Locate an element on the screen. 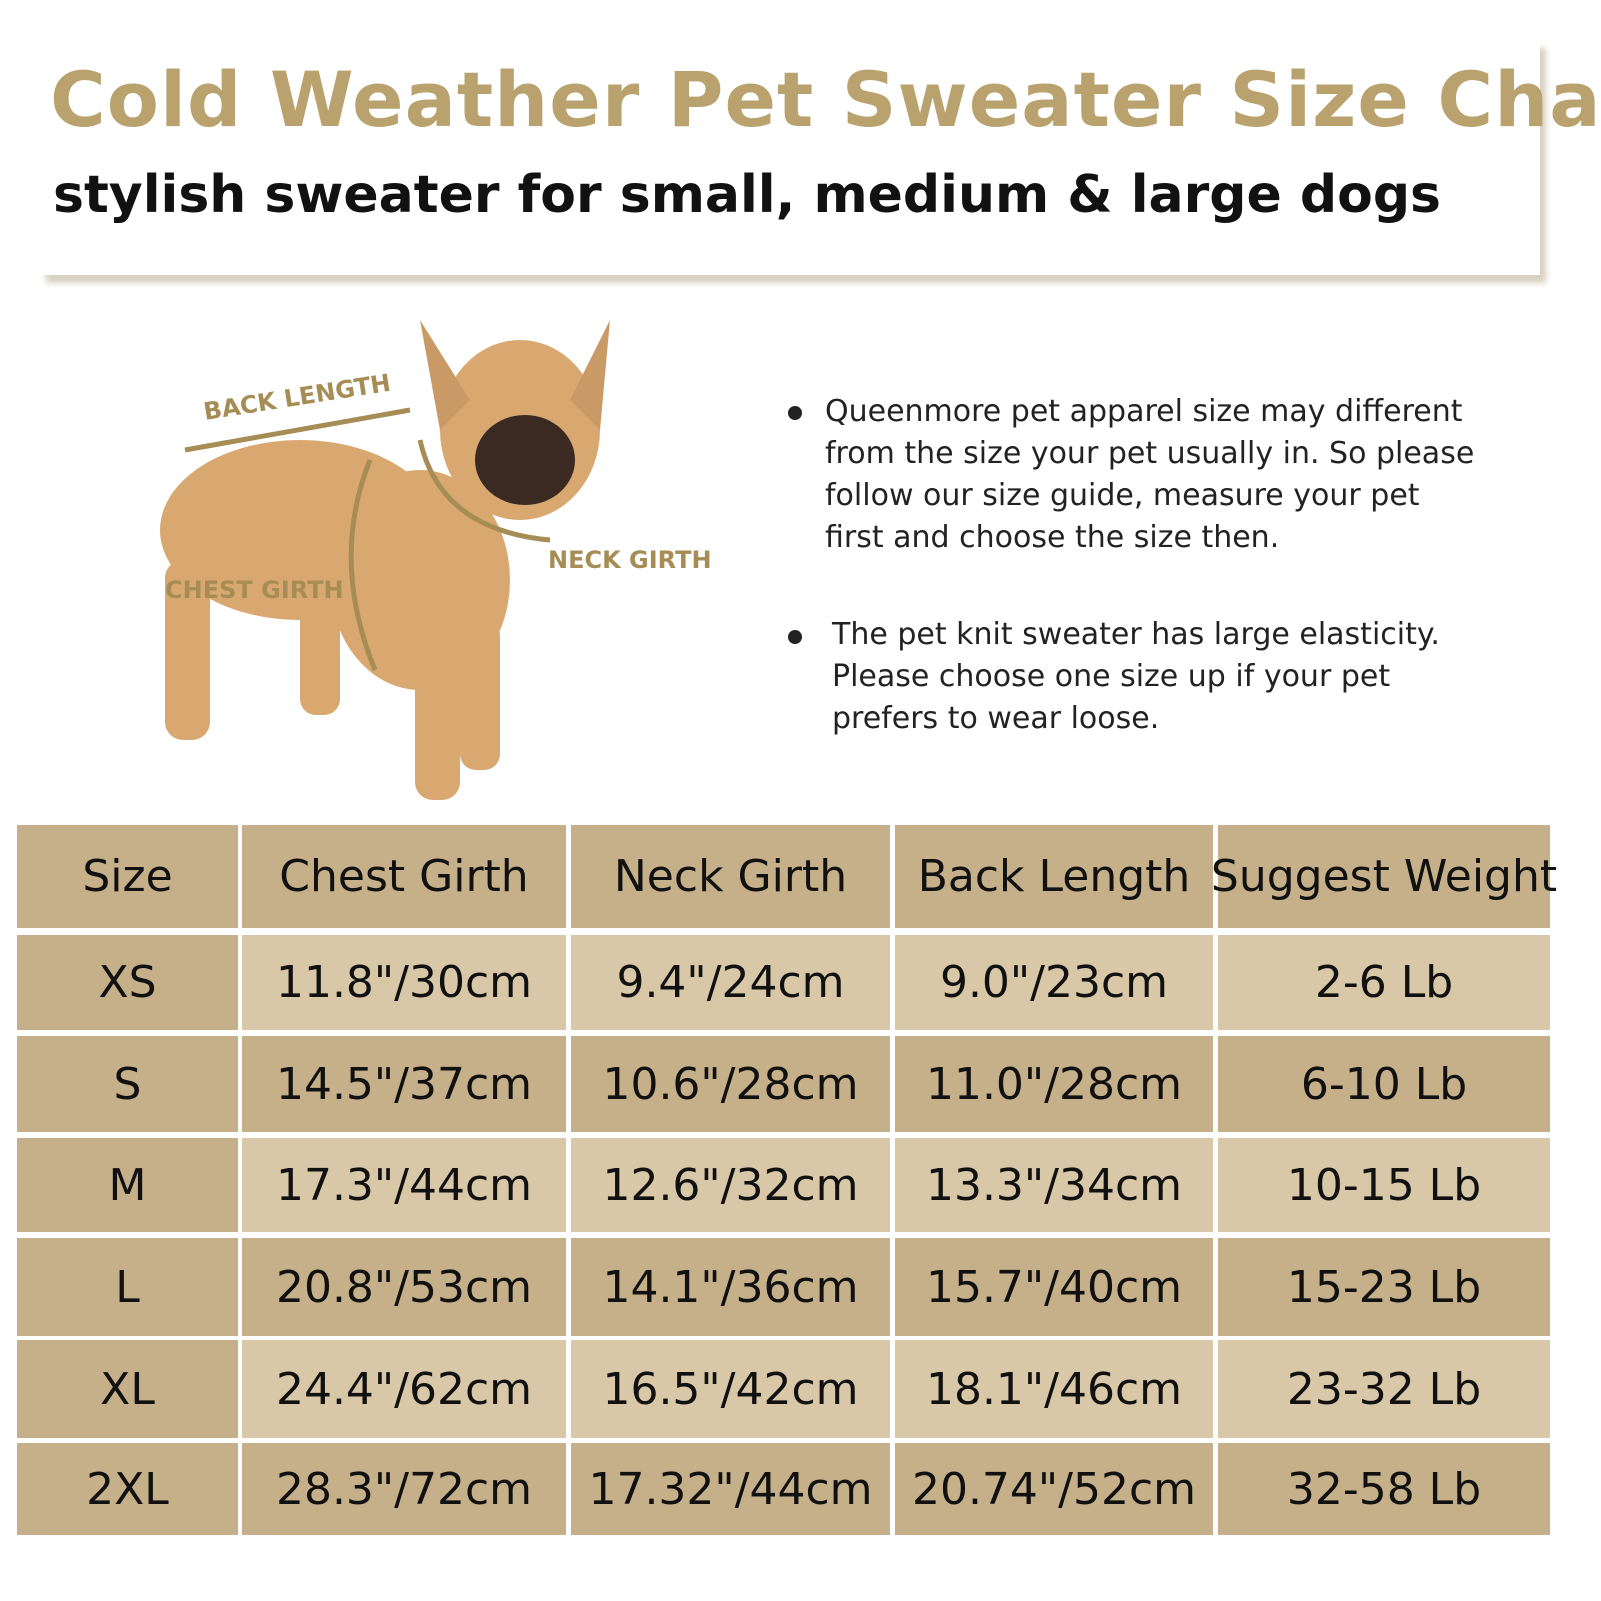 The height and width of the screenshot is (1601, 1601). table-cell: 17.3"/44cm is located at coordinates (404, 1185).